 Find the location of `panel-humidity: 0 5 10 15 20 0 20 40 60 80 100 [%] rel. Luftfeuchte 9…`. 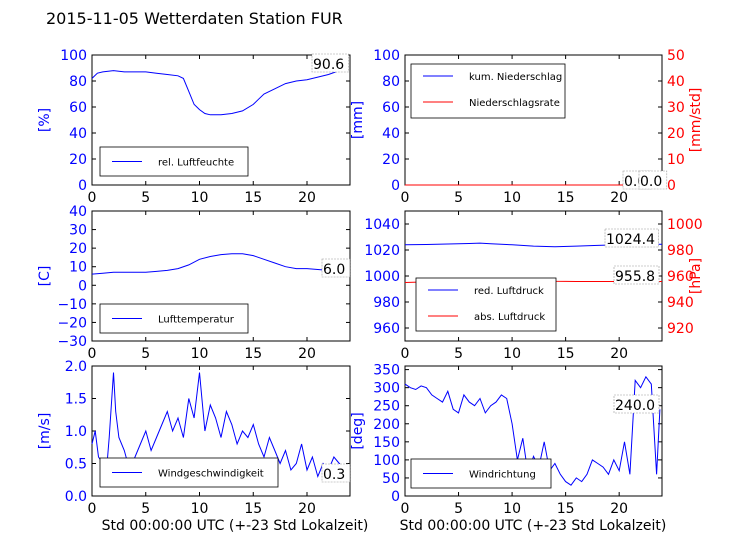

panel-humidity: 0 5 10 15 20 0 20 40 60 80 100 [%] rel. Luftfeuchte 9… is located at coordinates (194, 127).